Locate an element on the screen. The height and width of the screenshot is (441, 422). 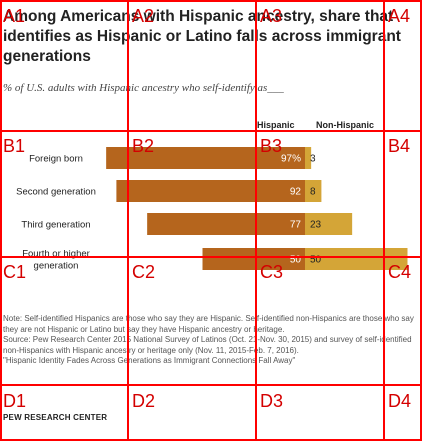
data-label-non-hispanic: 50 is located at coordinates (316, 260).